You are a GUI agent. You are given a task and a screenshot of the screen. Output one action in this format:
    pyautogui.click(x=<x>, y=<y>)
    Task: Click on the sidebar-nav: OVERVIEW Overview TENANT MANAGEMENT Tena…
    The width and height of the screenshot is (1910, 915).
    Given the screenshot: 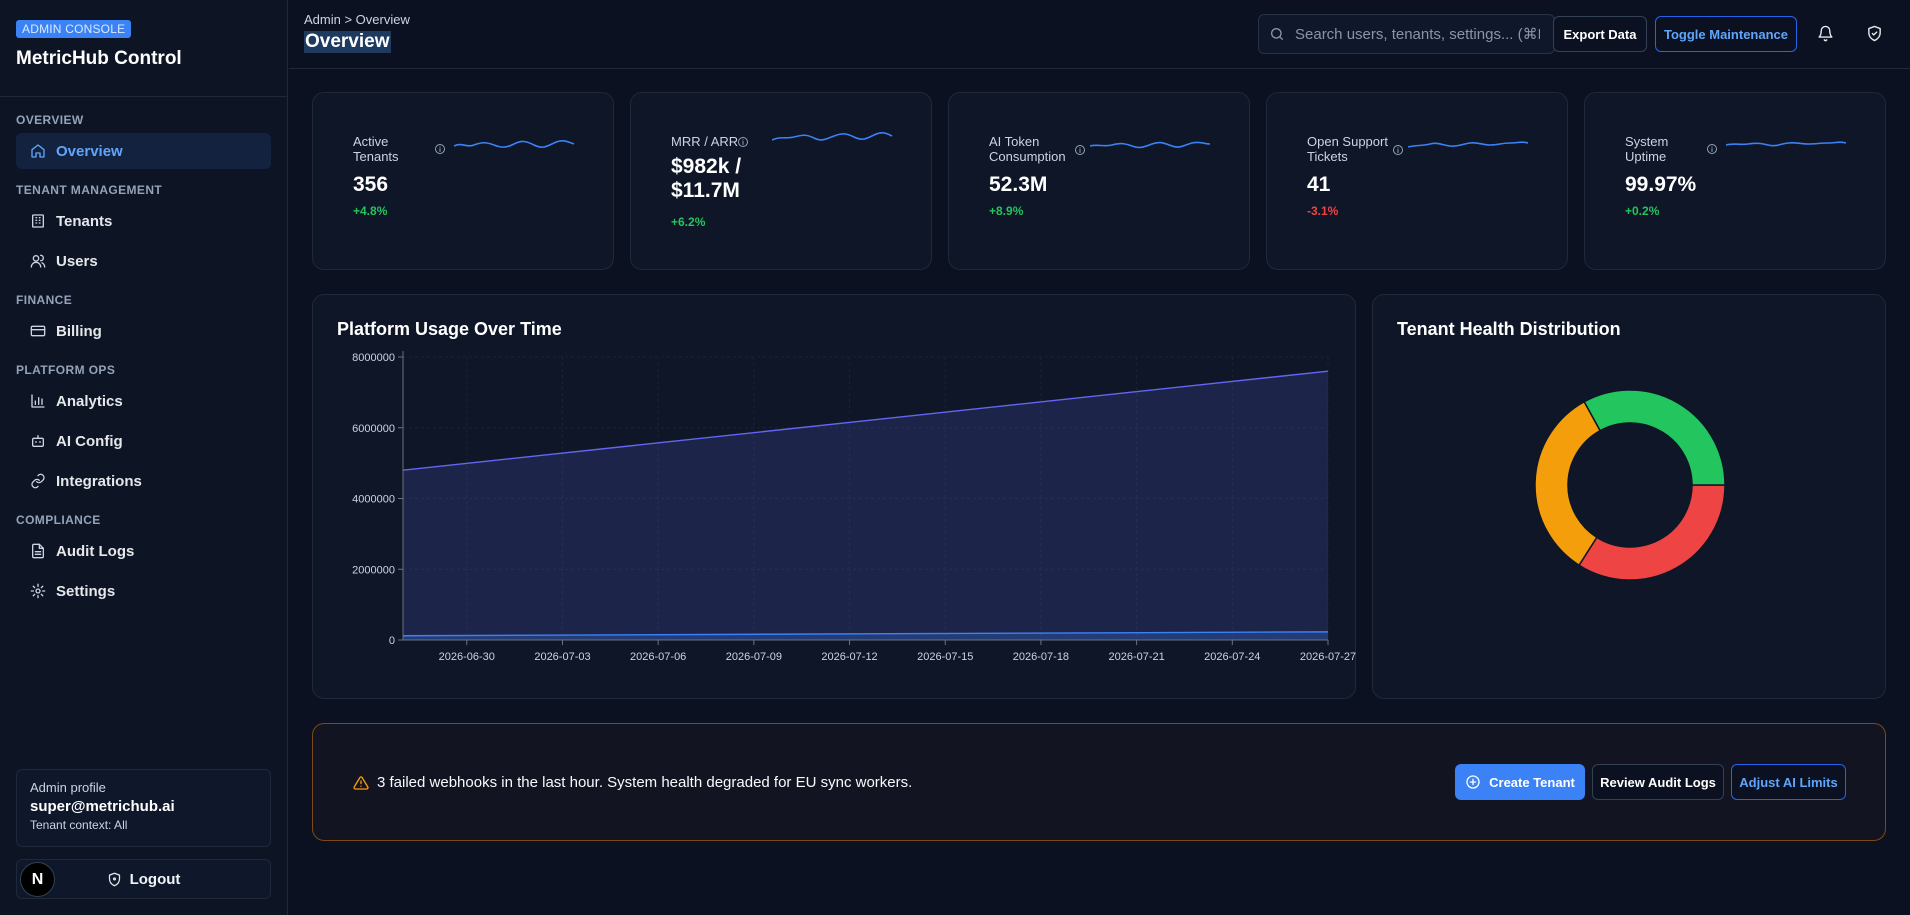 What is the action you would take?
    pyautogui.click(x=143, y=353)
    